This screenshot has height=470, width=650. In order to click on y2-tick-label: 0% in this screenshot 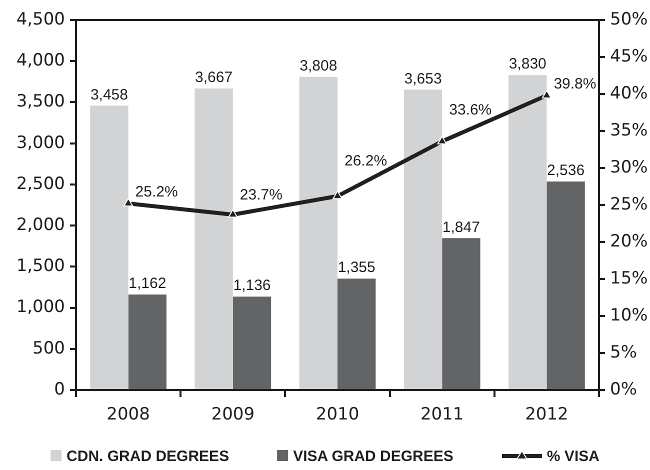, I will do `click(623, 389)`.